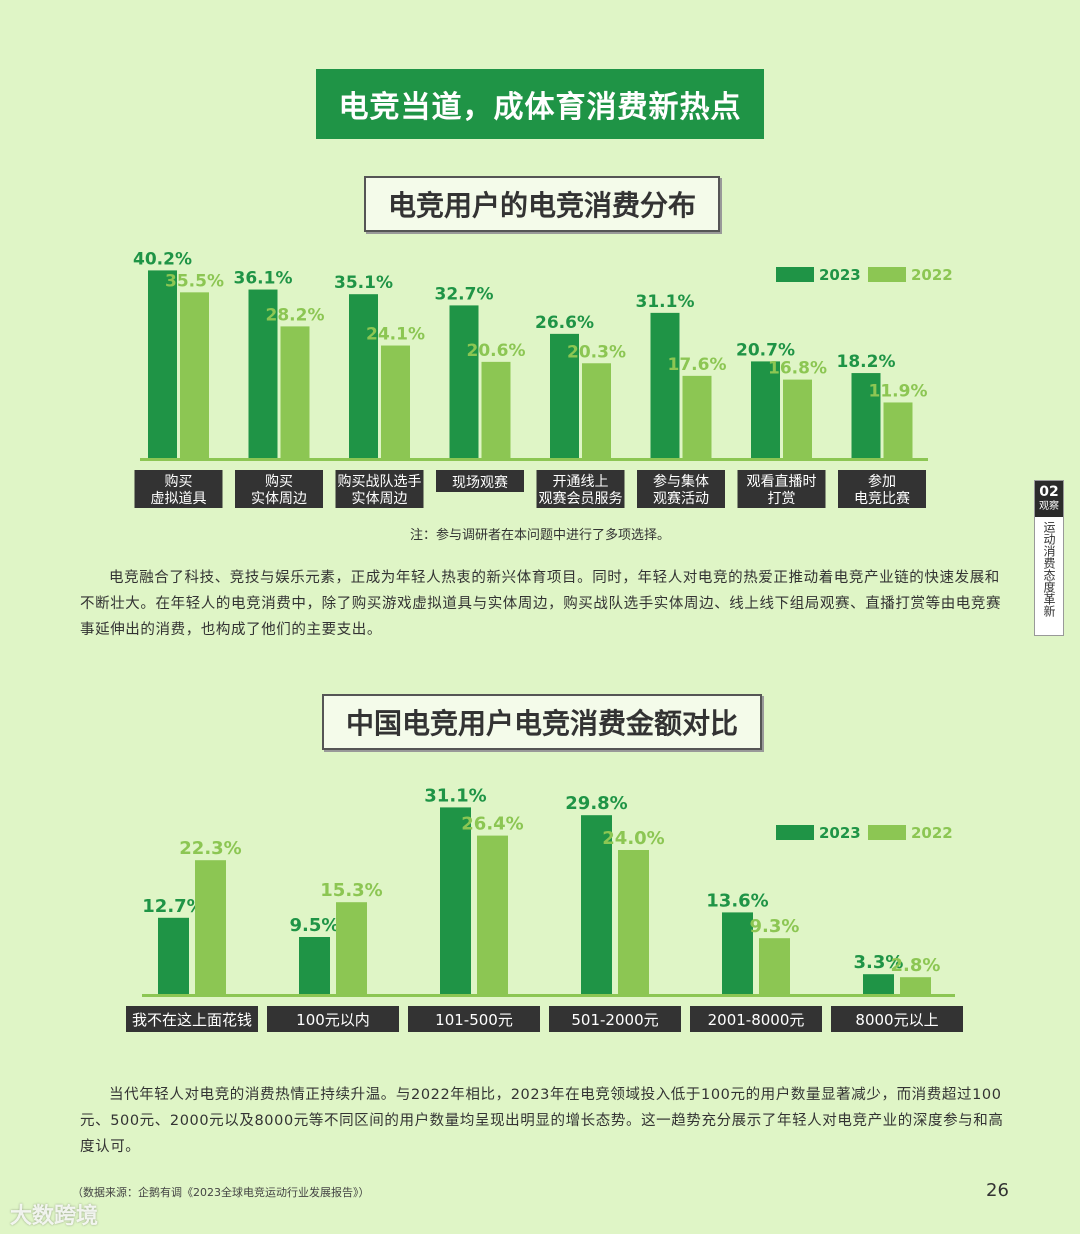 Image resolution: width=1080 pixels, height=1234 pixels. What do you see at coordinates (542, 722) in the screenshot?
I see `chart2-title: 中国电竞用户电竞消费金额对比` at bounding box center [542, 722].